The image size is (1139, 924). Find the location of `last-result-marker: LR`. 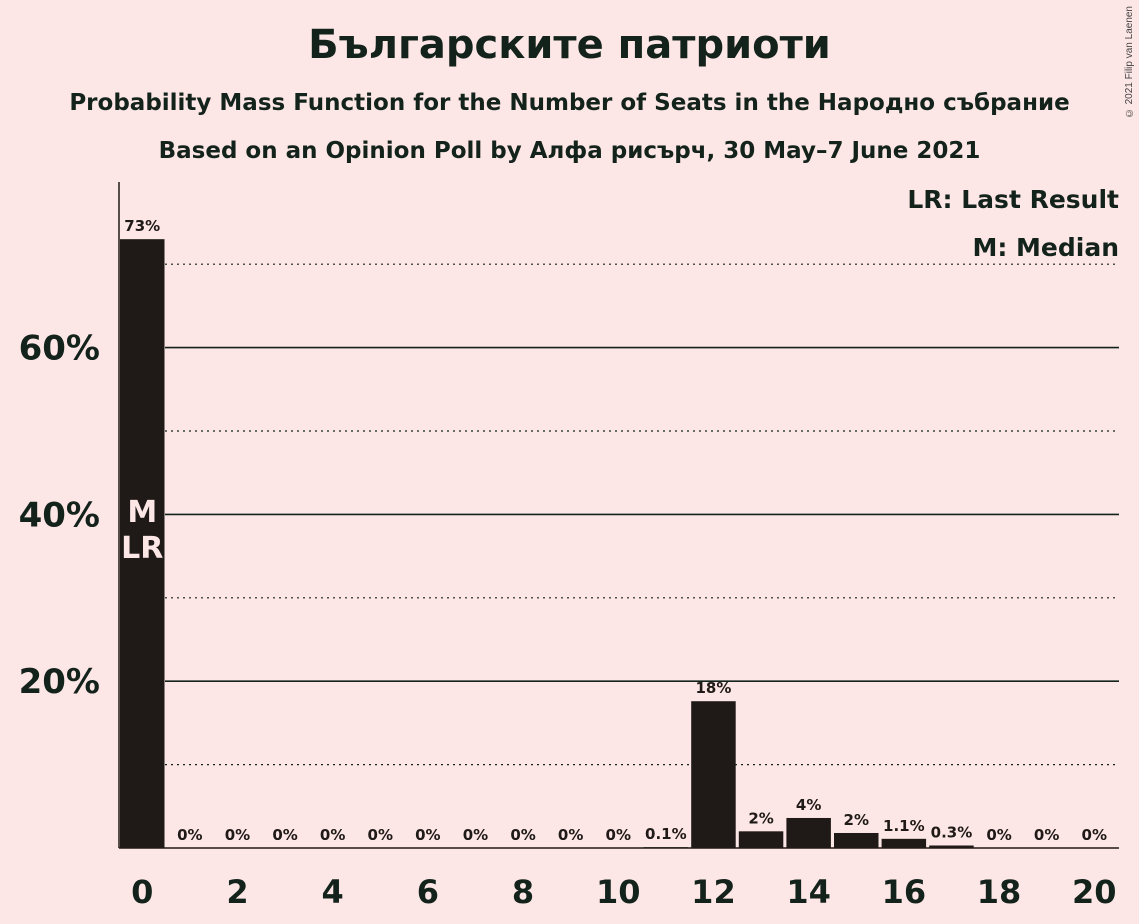

last-result-marker: LR is located at coordinates (142, 548).